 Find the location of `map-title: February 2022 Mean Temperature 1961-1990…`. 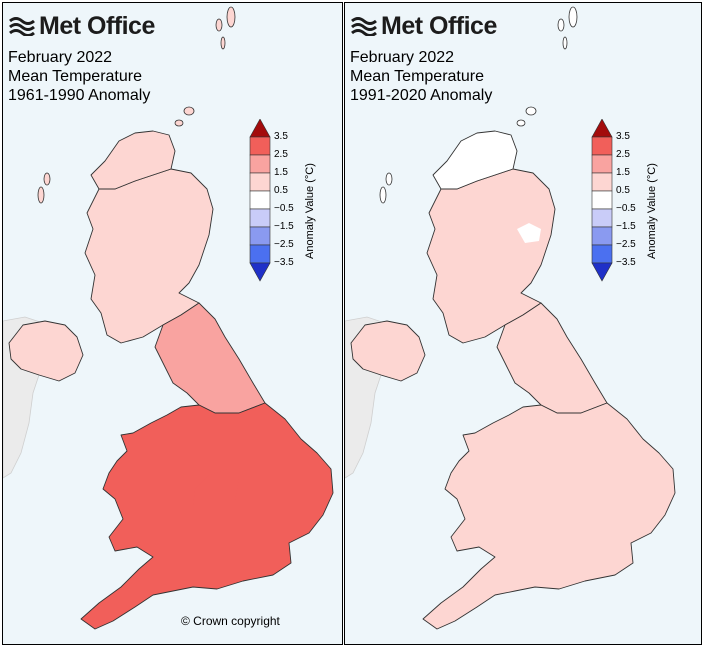

map-title: February 2022 Mean Temperature 1961-1990… is located at coordinates (79, 76).